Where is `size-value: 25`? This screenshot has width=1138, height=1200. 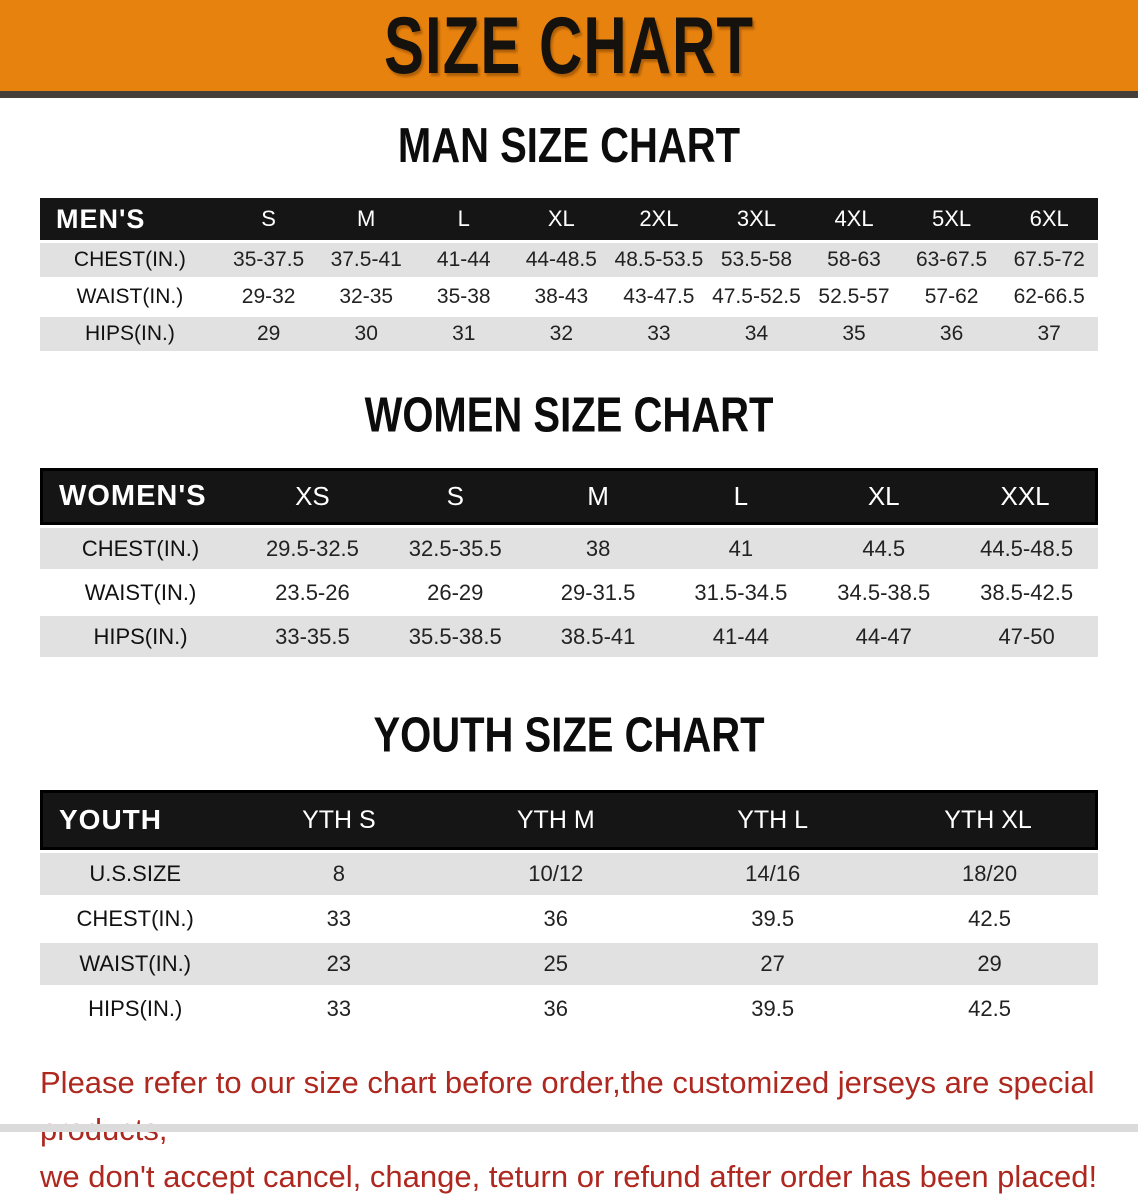 size-value: 25 is located at coordinates (556, 964).